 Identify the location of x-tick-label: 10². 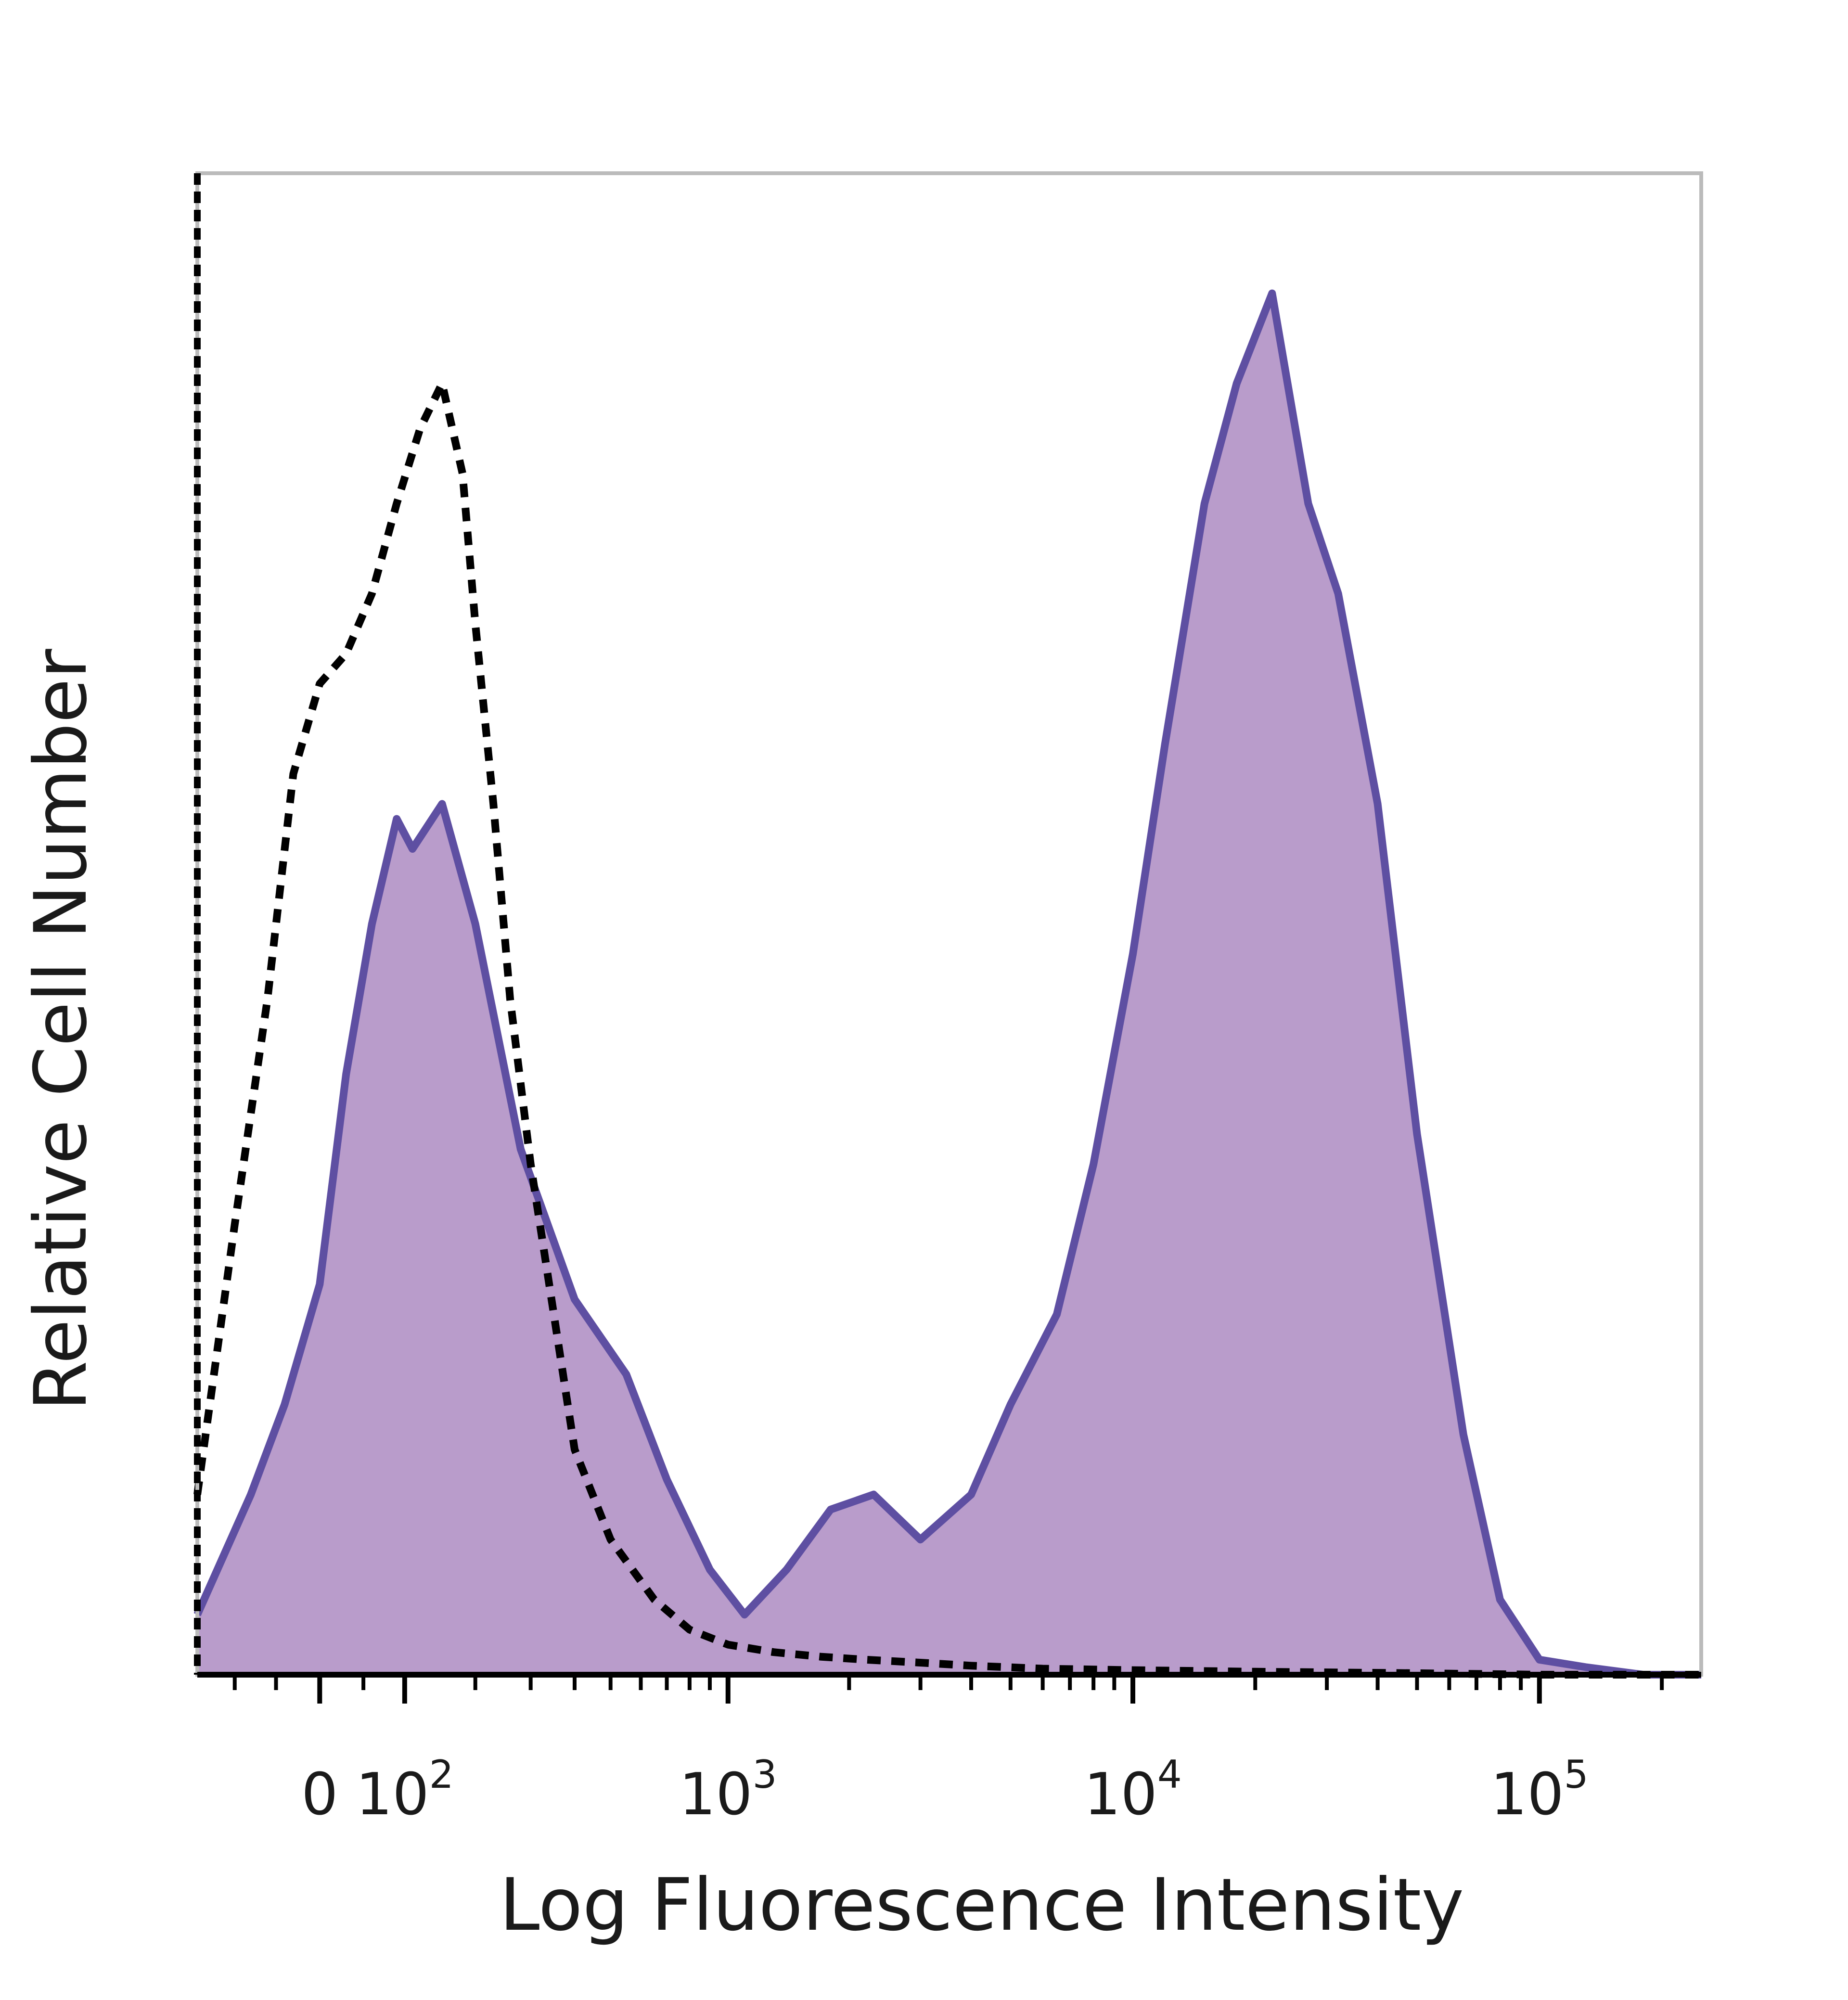
(405, 1790).